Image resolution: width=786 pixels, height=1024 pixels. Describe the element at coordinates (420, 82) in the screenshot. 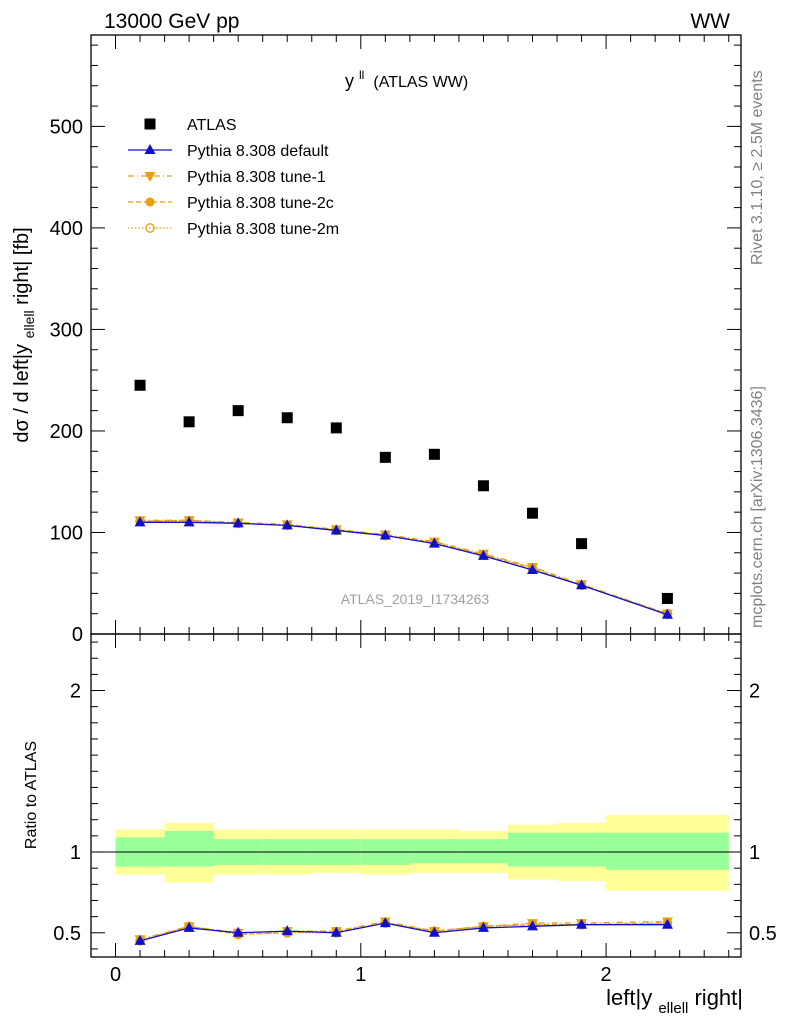

I see `plot-title-rest: (ATLAS WW)` at that location.